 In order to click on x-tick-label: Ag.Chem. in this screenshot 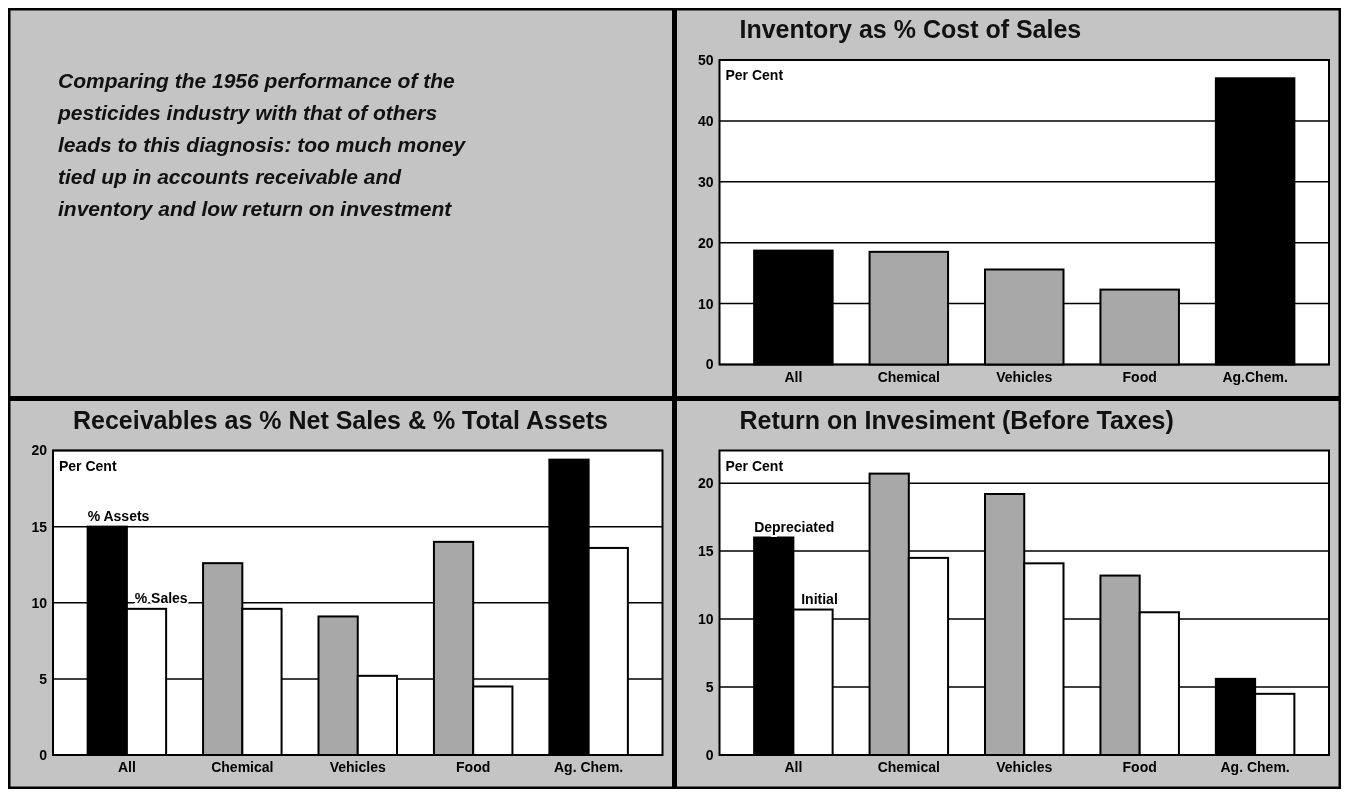, I will do `click(1255, 376)`.